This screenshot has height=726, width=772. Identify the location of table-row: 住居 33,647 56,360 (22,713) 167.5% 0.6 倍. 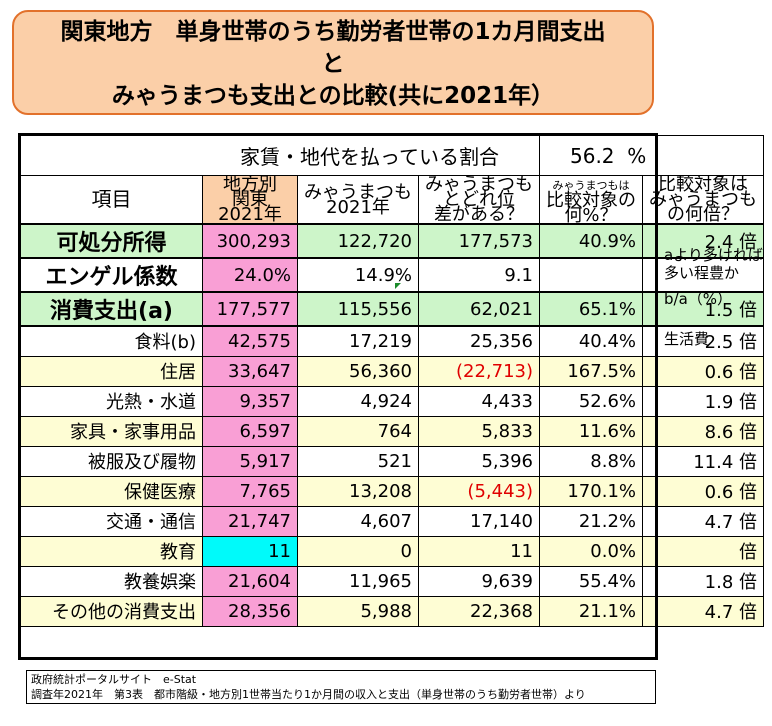
(392, 371).